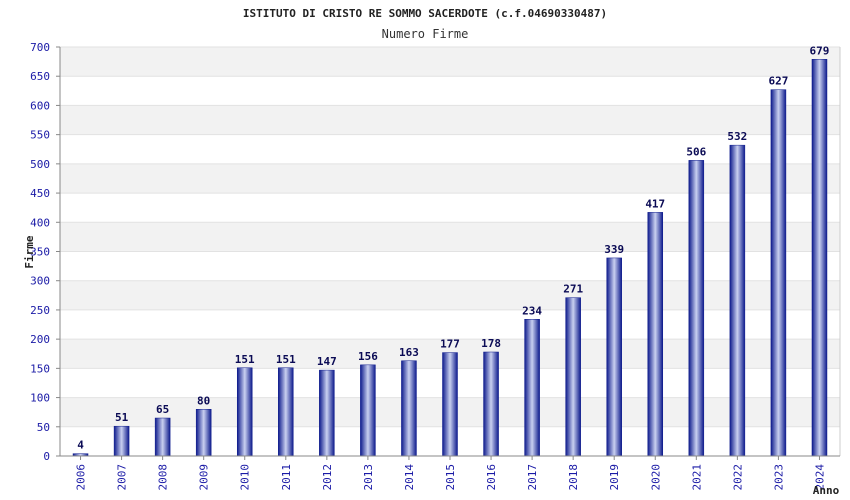 The image size is (850, 500). Describe the element at coordinates (409, 408) in the screenshot. I see `bar-2014` at that location.